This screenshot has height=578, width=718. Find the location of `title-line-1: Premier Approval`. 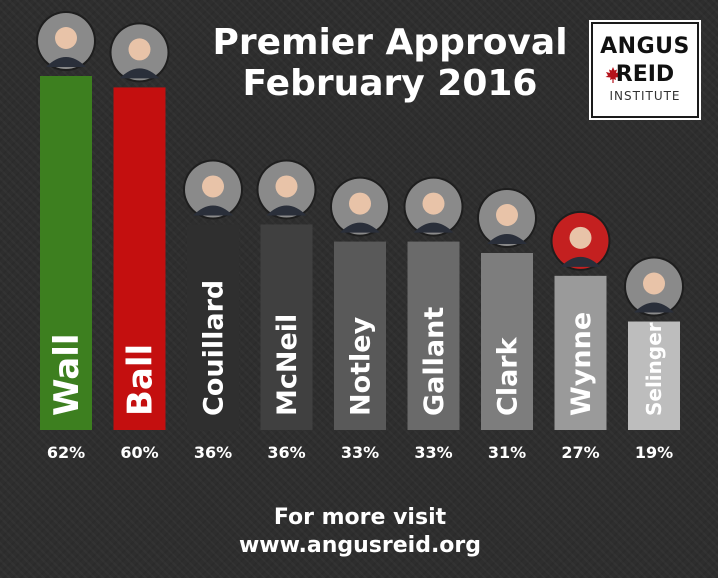

title-line-1: Premier Approval is located at coordinates (390, 42).